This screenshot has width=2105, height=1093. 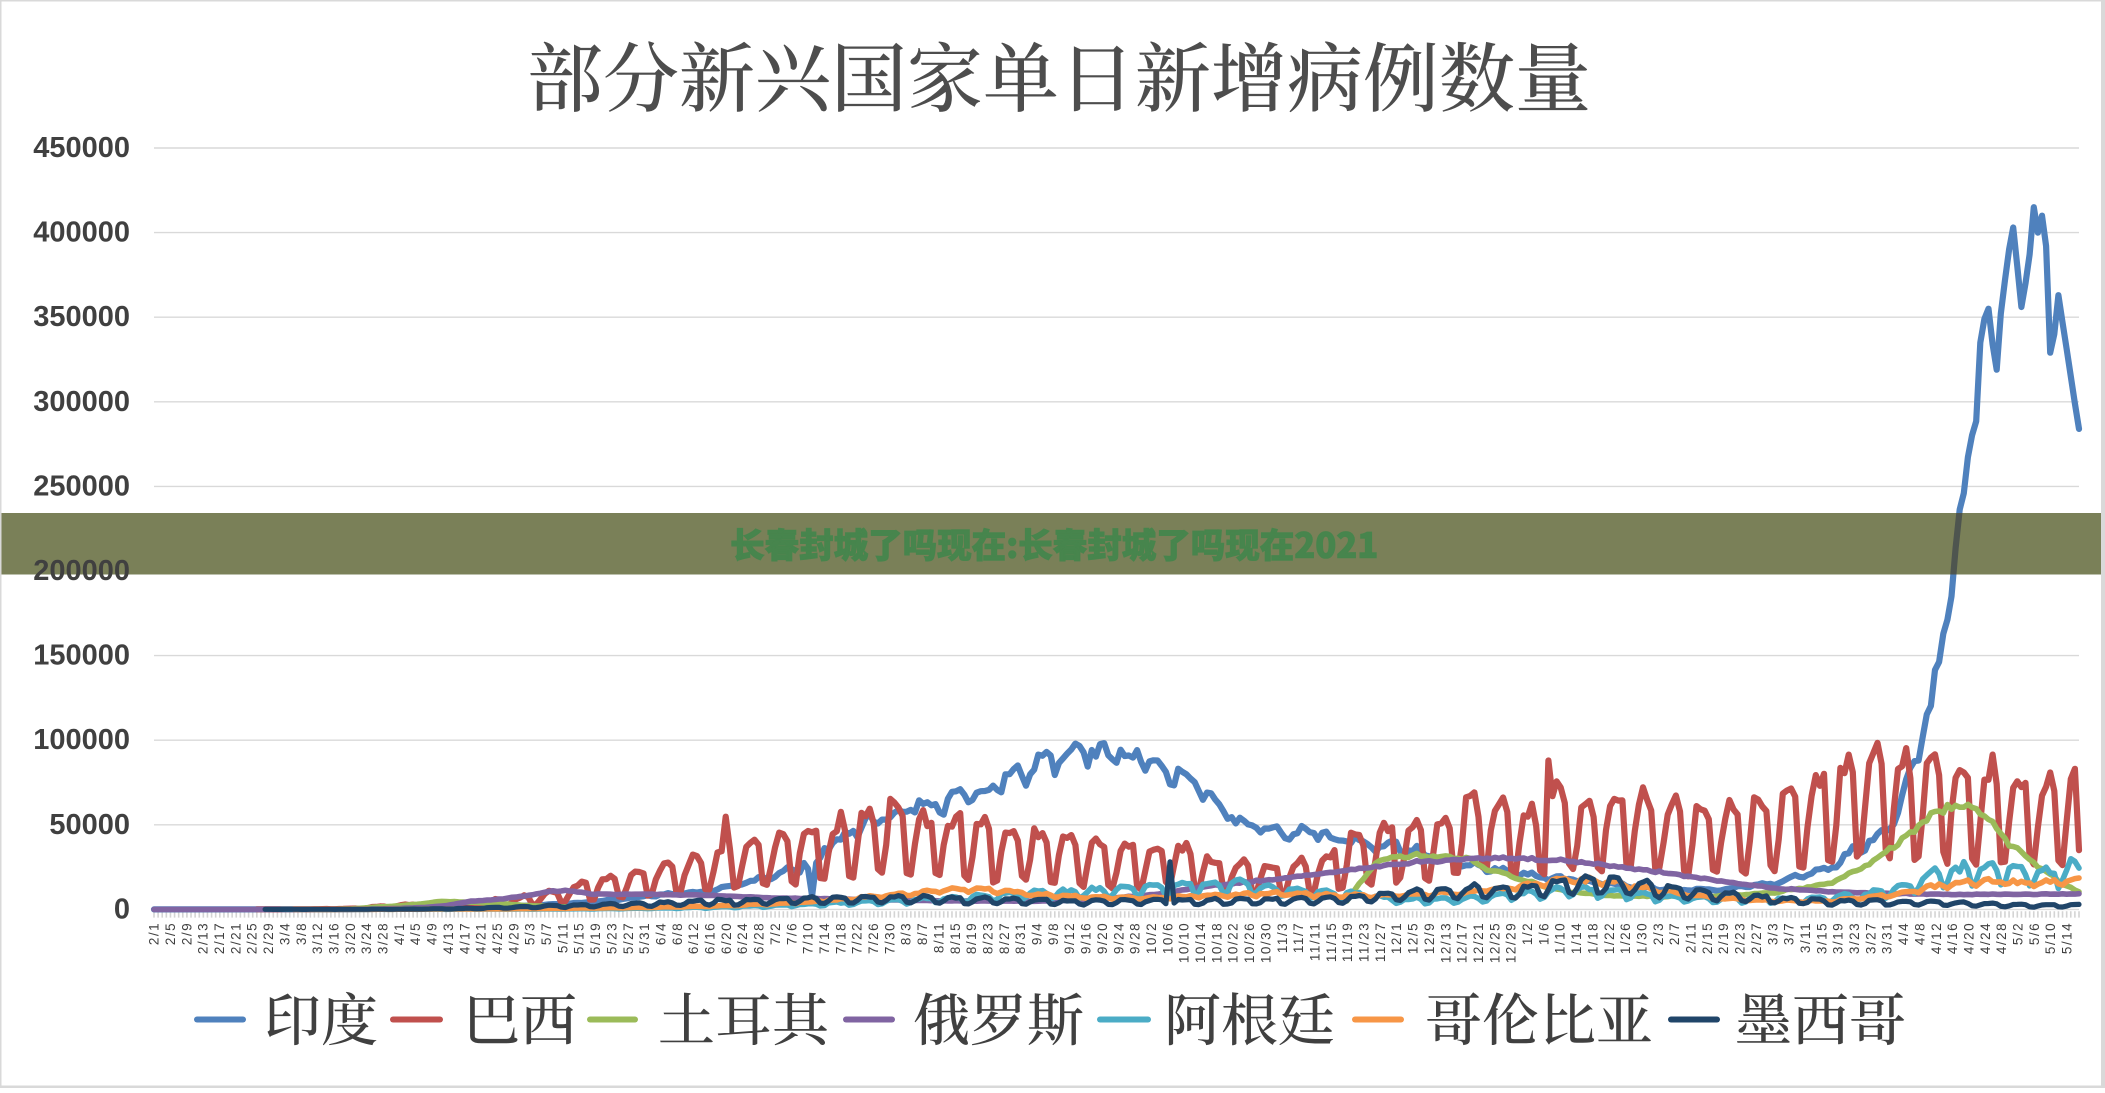 What do you see at coordinates (2050, 938) in the screenshot?
I see `svg-text: 5/10` at bounding box center [2050, 938].